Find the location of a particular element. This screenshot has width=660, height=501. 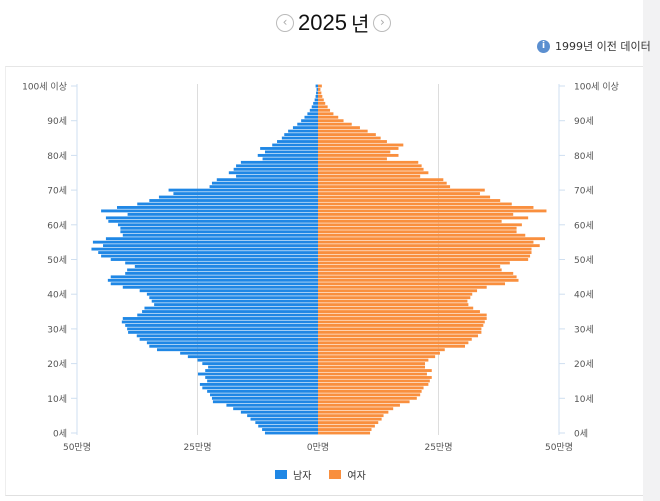

age-tick-label-left: 70세 is located at coordinates (57, 191).